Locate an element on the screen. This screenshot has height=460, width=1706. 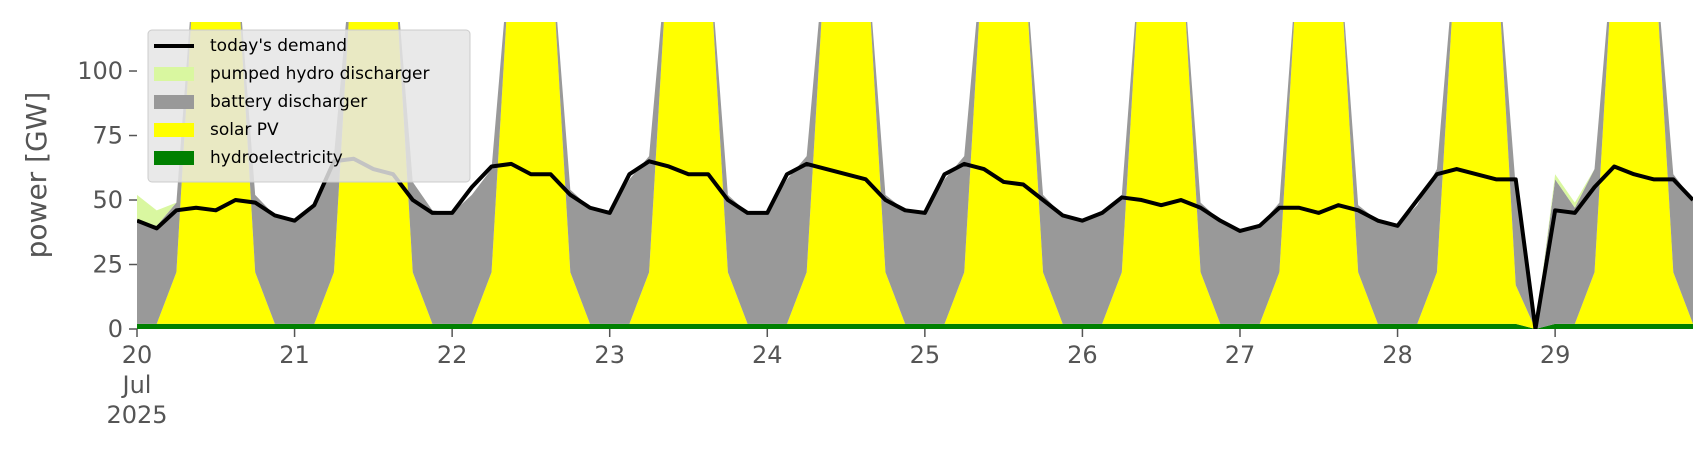
x-tick-label: 21 is located at coordinates (294, 355).